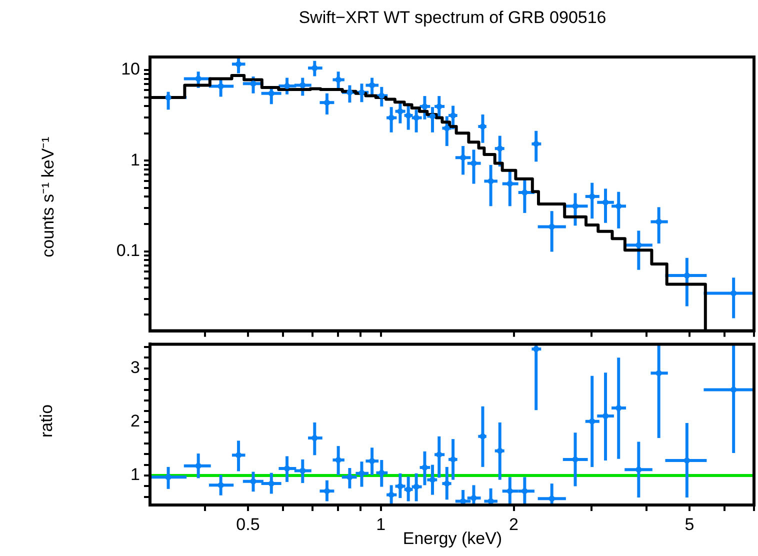 The height and width of the screenshot is (556, 758). I want to click on x-tick-label: 0.5, so click(248, 524).